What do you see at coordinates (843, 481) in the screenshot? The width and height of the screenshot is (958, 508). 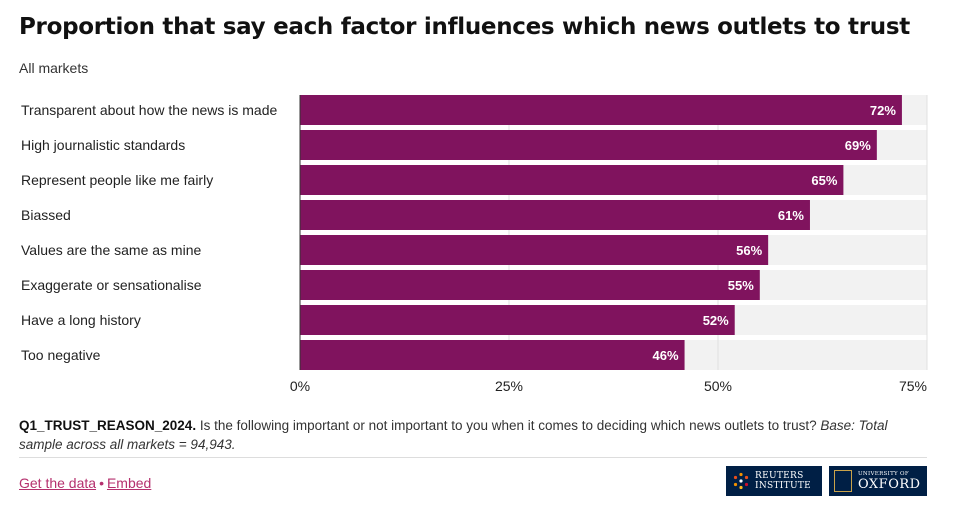 I see `oxford-crest-icon` at bounding box center [843, 481].